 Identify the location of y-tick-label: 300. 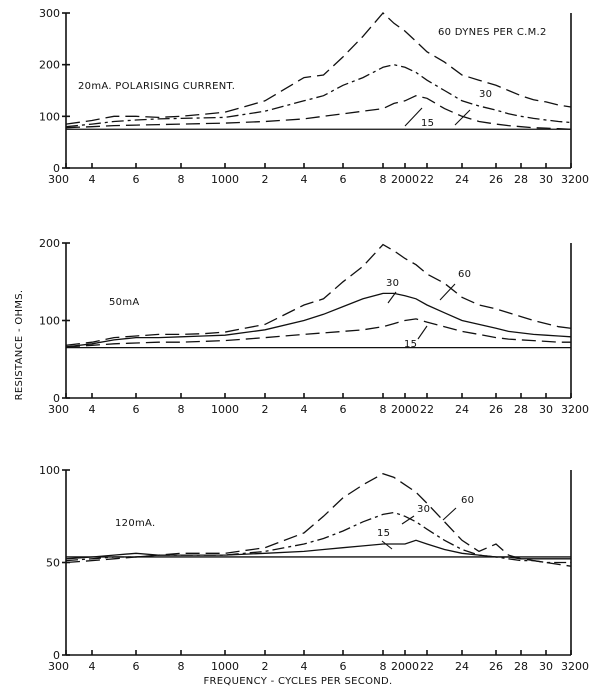
(49, 13).